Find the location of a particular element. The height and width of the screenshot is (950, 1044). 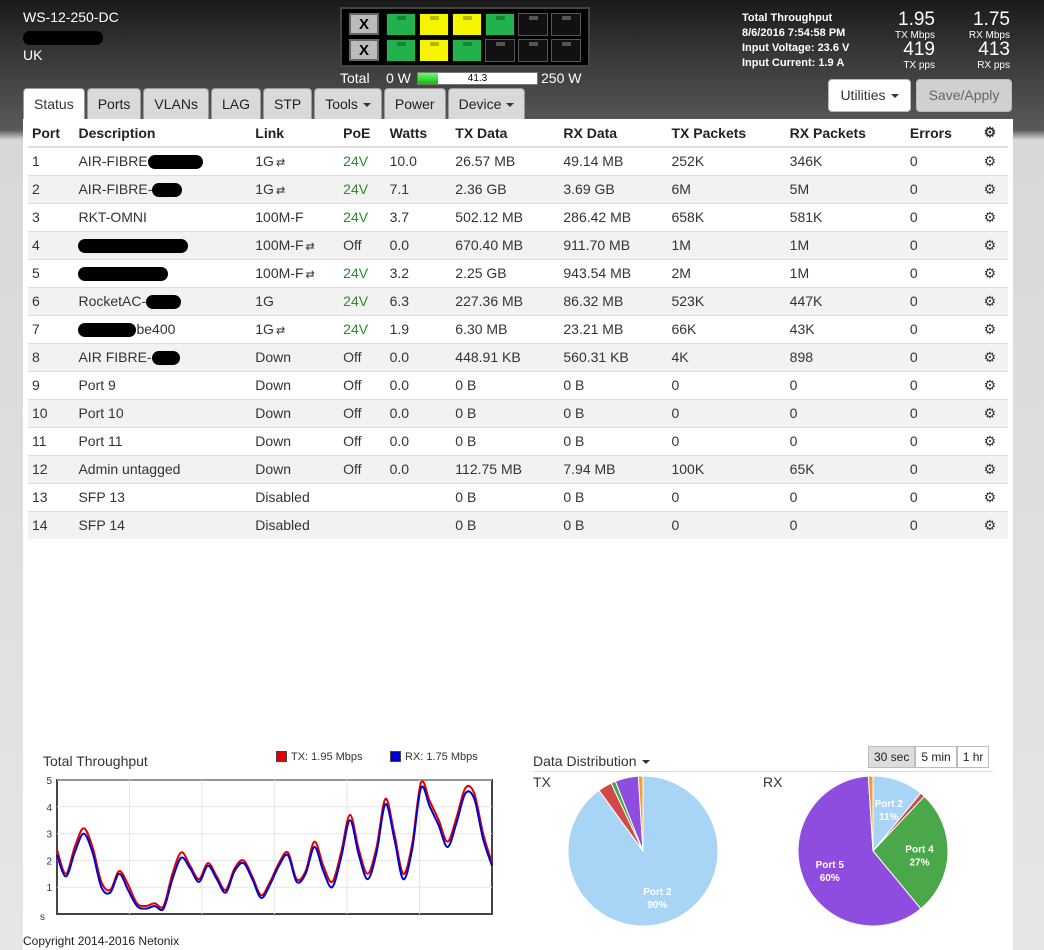

table-row: 2 AIR-FIBRE- 1G ⇄ 24V 7.1 2.36 GB 3.69 GB 6M 5M 0 ⚙ is located at coordinates (518, 188).